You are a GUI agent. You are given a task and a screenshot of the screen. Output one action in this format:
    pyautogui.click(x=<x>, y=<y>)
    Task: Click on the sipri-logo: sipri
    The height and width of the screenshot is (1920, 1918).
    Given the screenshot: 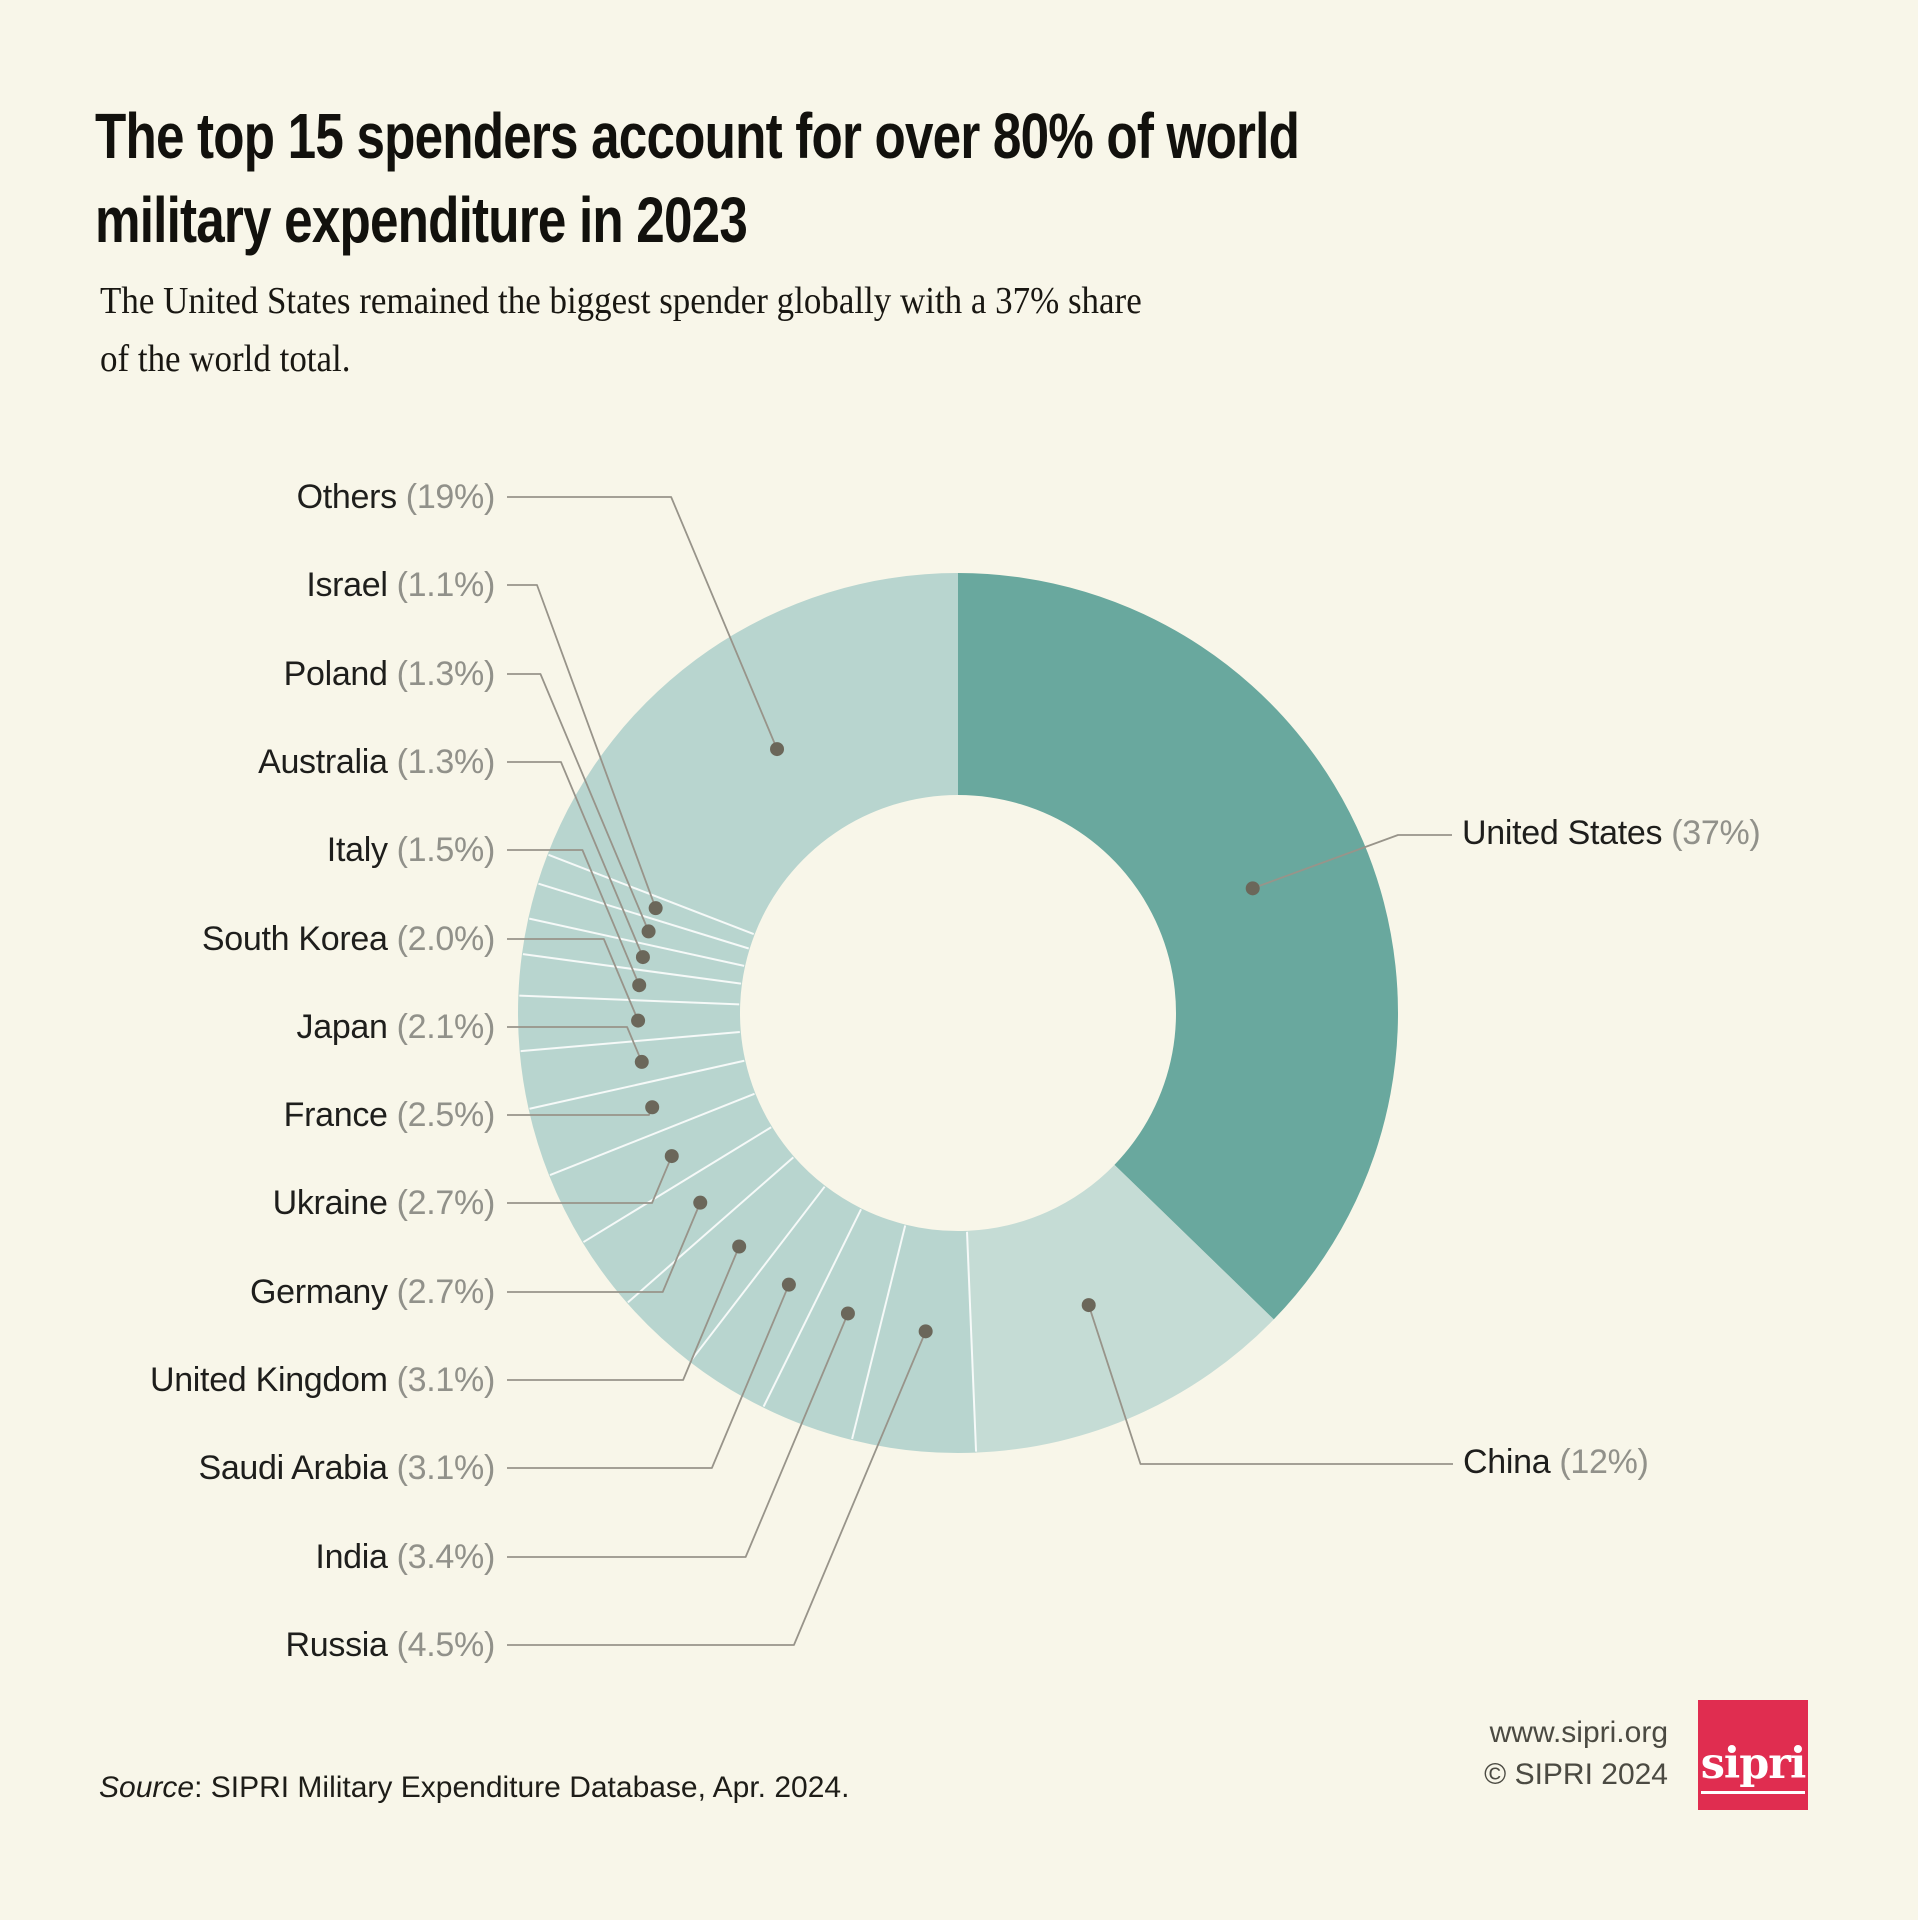 What is the action you would take?
    pyautogui.click(x=1753, y=1755)
    